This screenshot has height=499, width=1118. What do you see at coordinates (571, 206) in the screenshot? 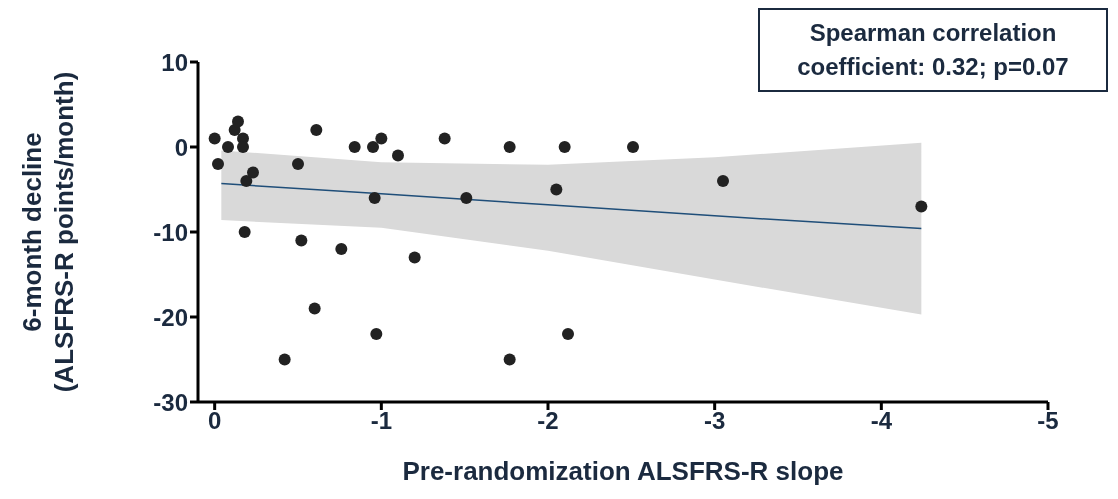
I see `line-series` at bounding box center [571, 206].